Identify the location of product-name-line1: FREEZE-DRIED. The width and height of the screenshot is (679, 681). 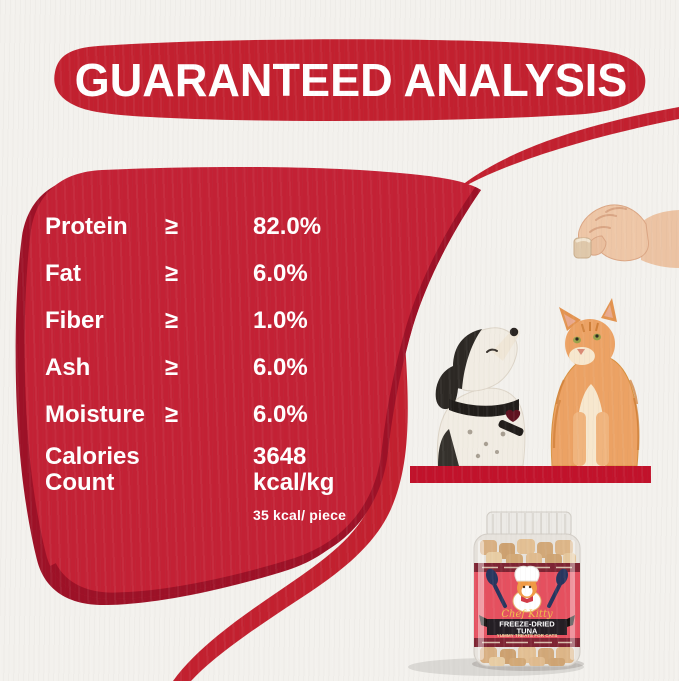
(527, 624).